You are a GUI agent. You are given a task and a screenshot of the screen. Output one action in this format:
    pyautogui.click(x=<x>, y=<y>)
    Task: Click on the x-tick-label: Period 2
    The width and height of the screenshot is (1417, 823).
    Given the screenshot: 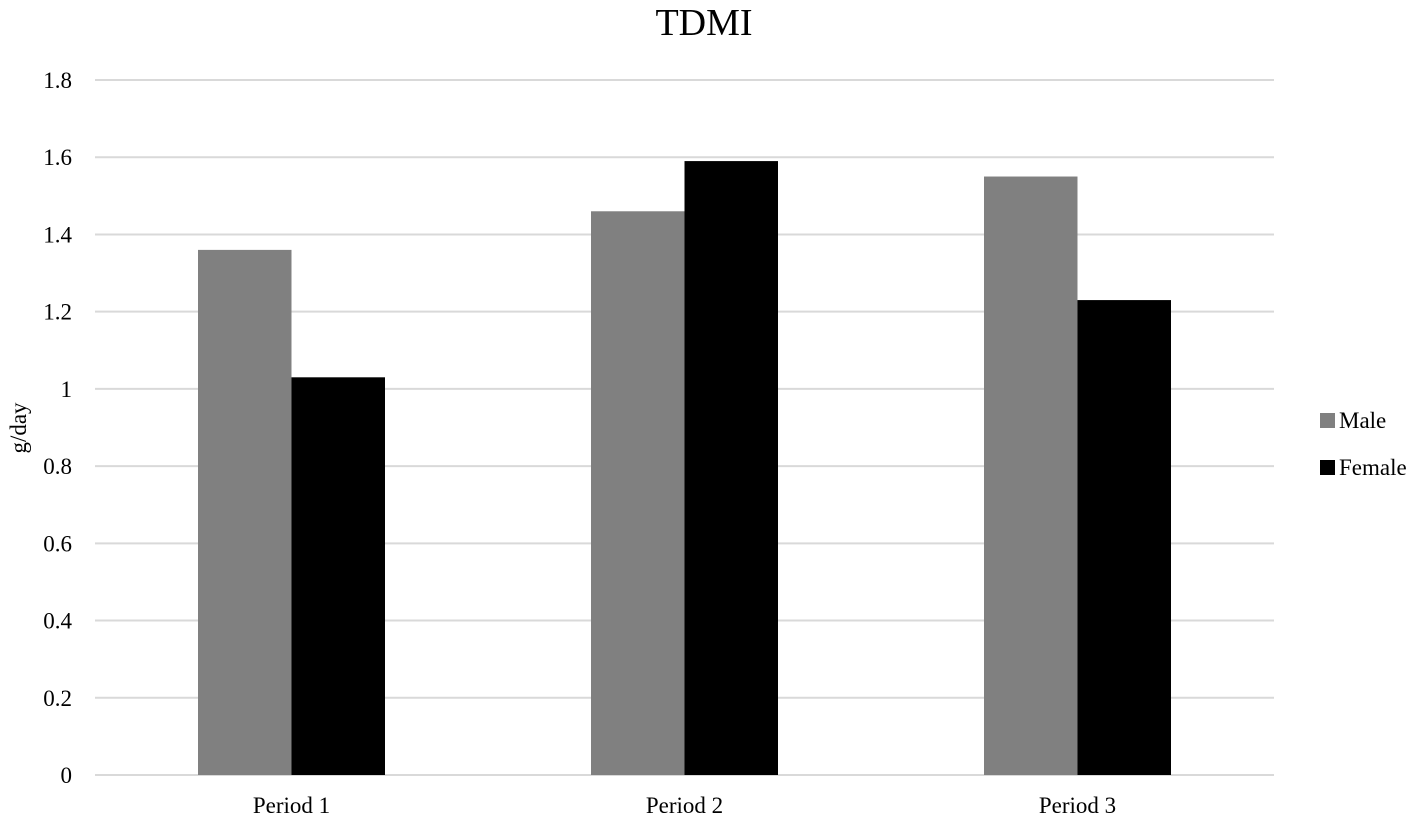 What is the action you would take?
    pyautogui.click(x=684, y=805)
    